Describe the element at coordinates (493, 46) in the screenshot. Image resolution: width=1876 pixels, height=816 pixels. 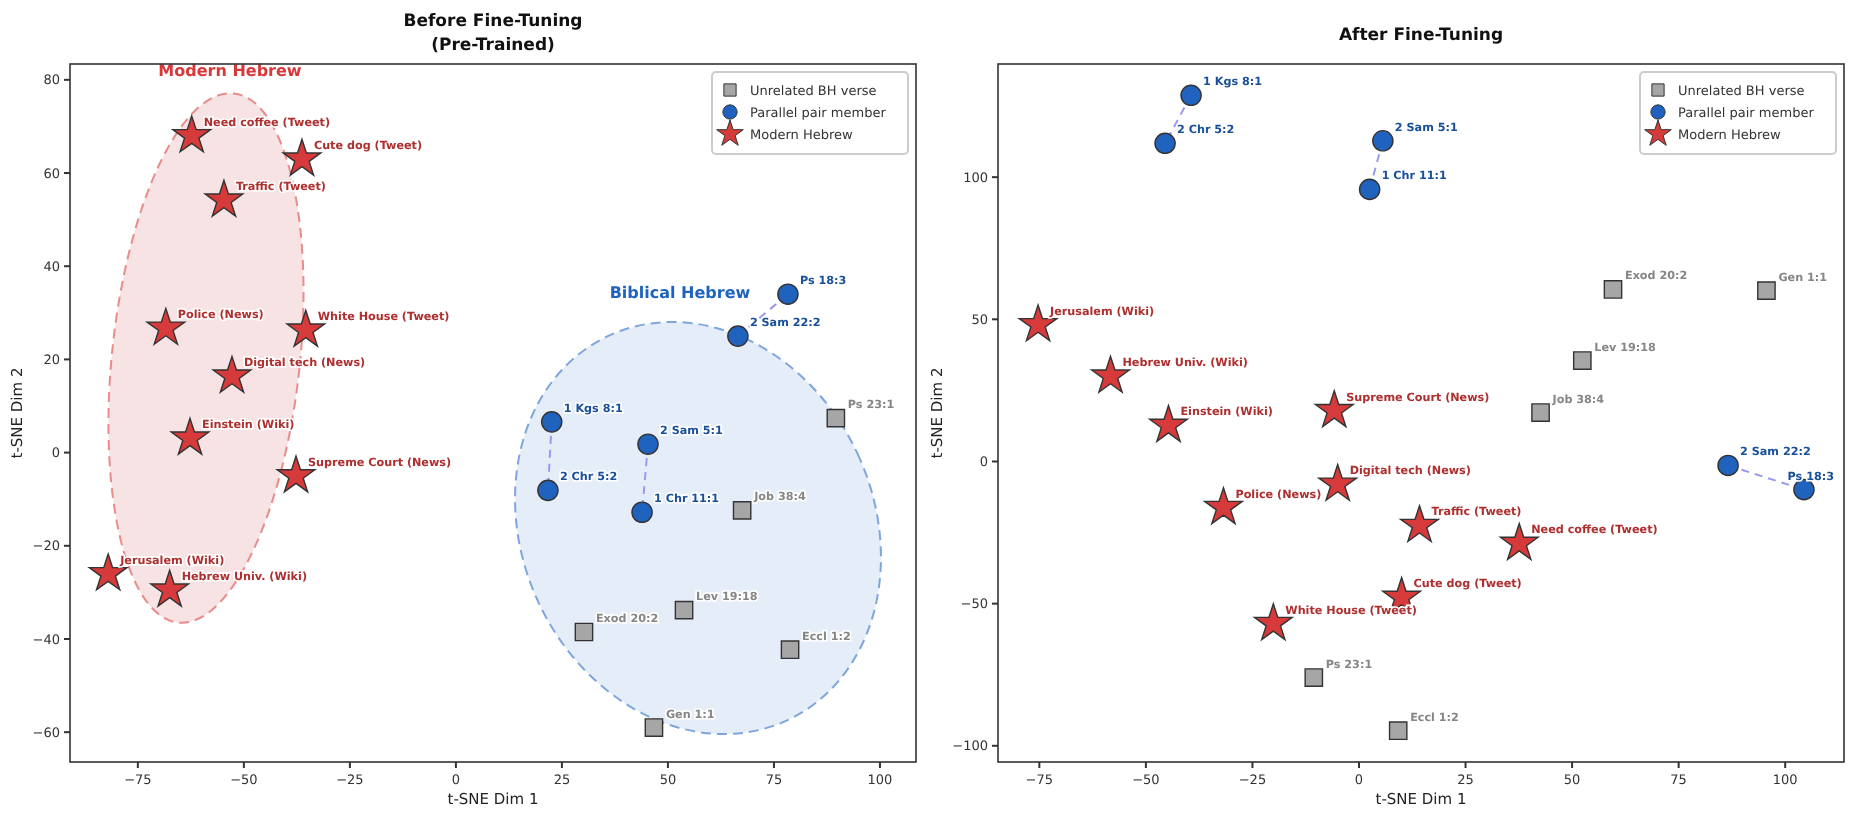
I see `chart-subtitle: (Pre-Trained)` at that location.